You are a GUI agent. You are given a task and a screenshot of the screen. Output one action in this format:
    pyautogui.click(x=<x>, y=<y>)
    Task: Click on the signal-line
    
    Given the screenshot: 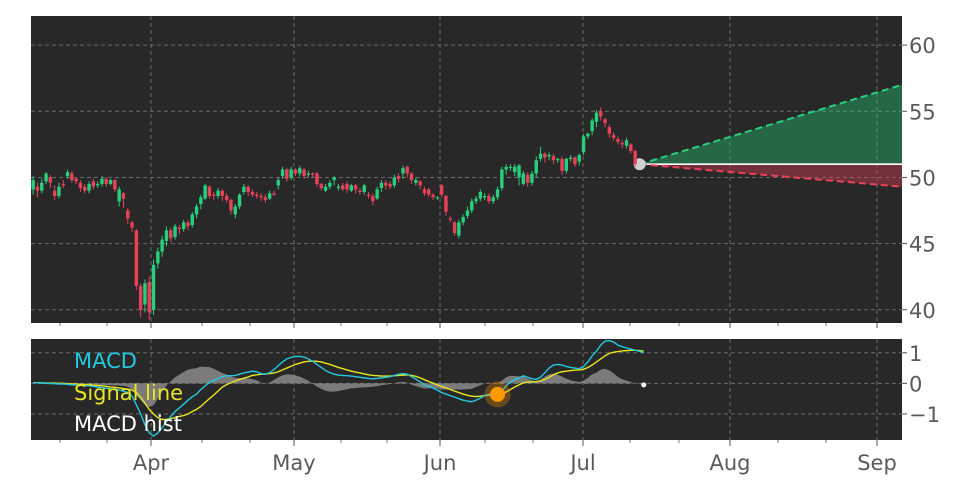 What is the action you would take?
    pyautogui.click(x=338, y=385)
    